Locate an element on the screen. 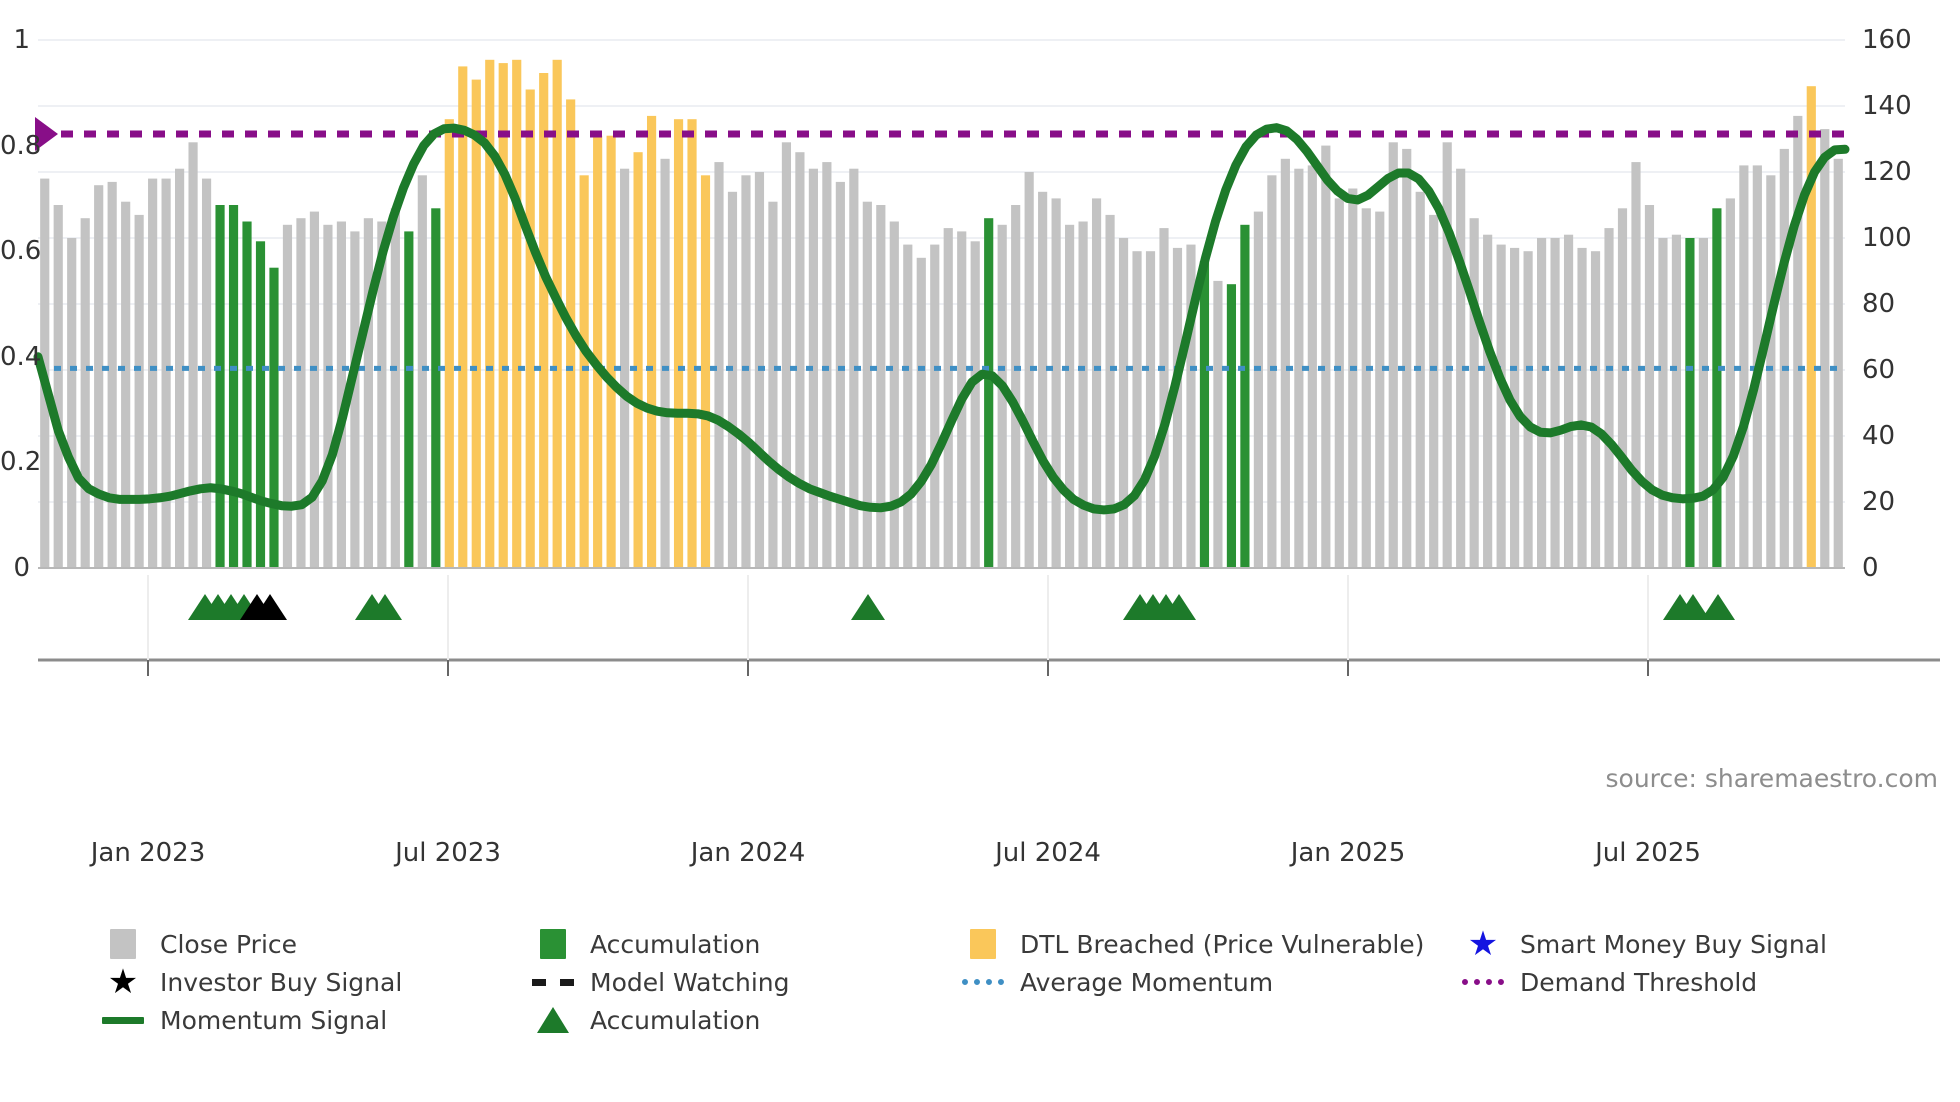 The width and height of the screenshot is (1960, 1102). accumulation-markers is located at coordinates (961, 607).